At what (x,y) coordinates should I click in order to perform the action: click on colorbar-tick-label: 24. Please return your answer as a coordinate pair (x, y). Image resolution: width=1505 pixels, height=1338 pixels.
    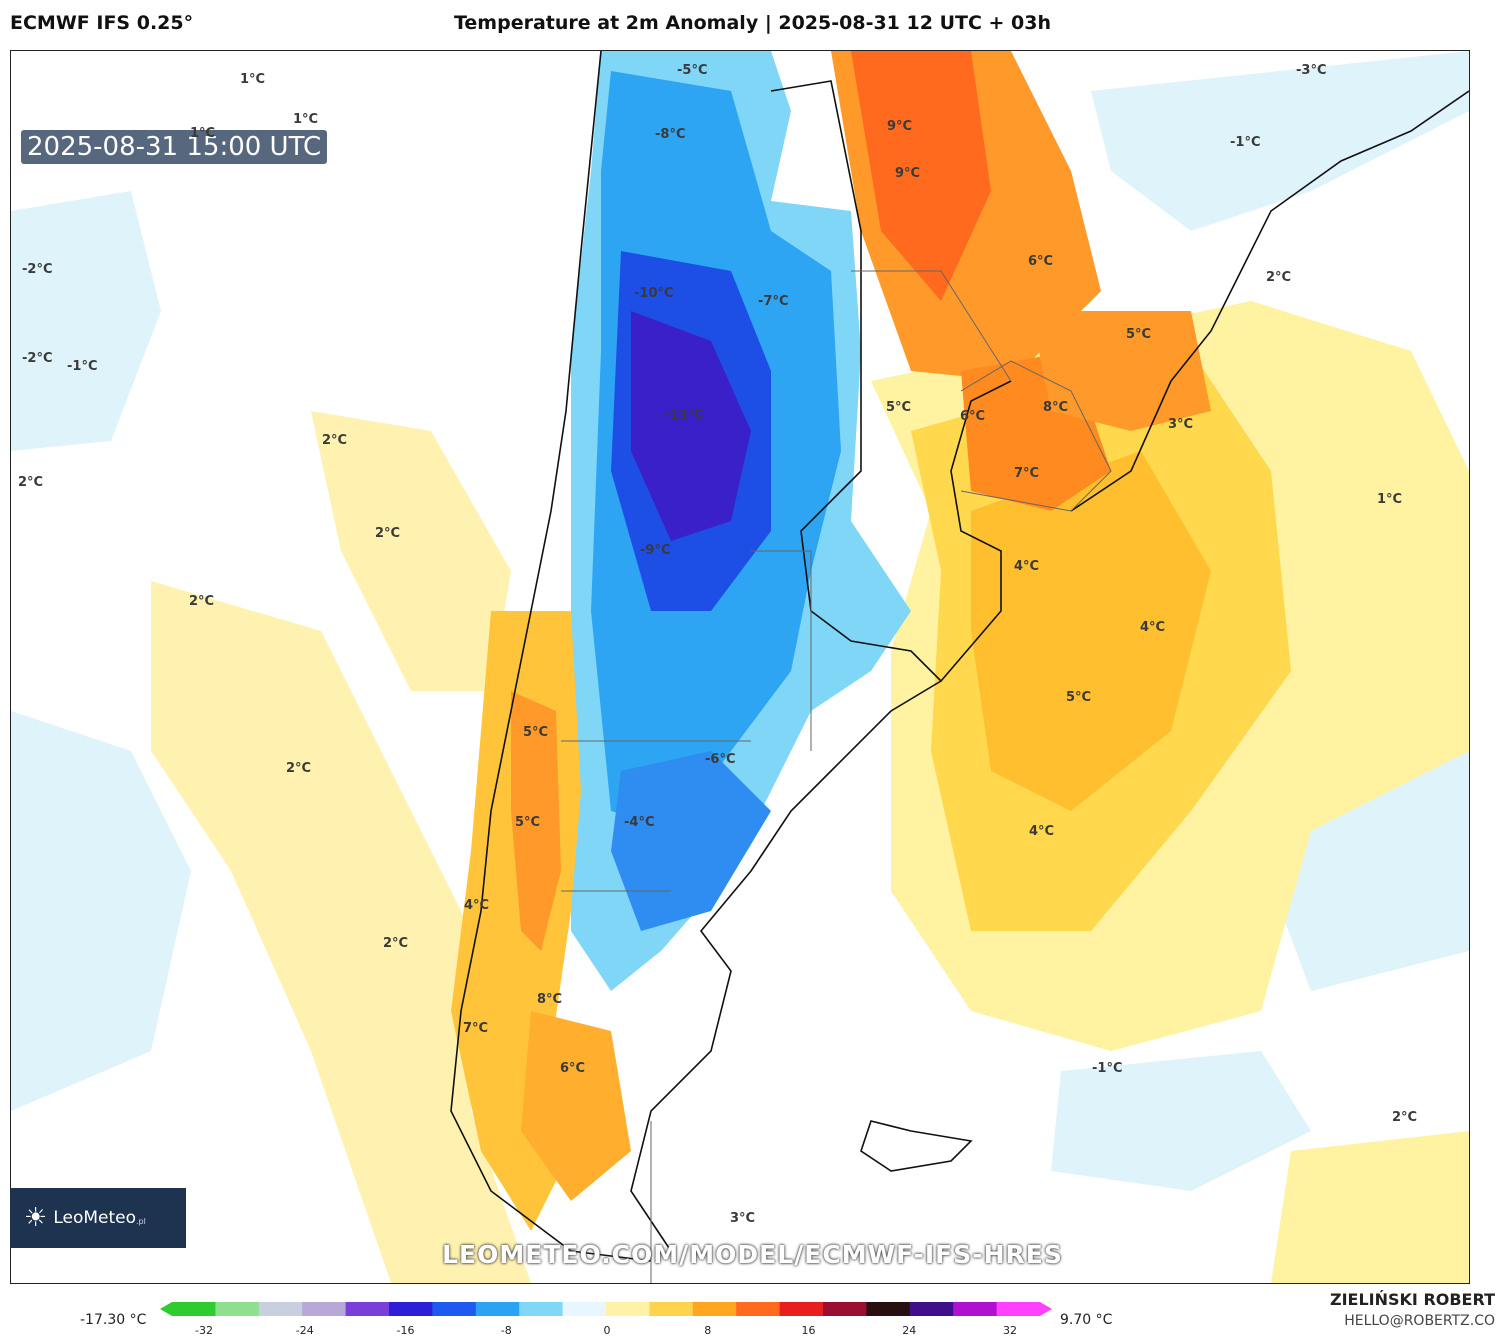
    Looking at the image, I should click on (909, 1330).